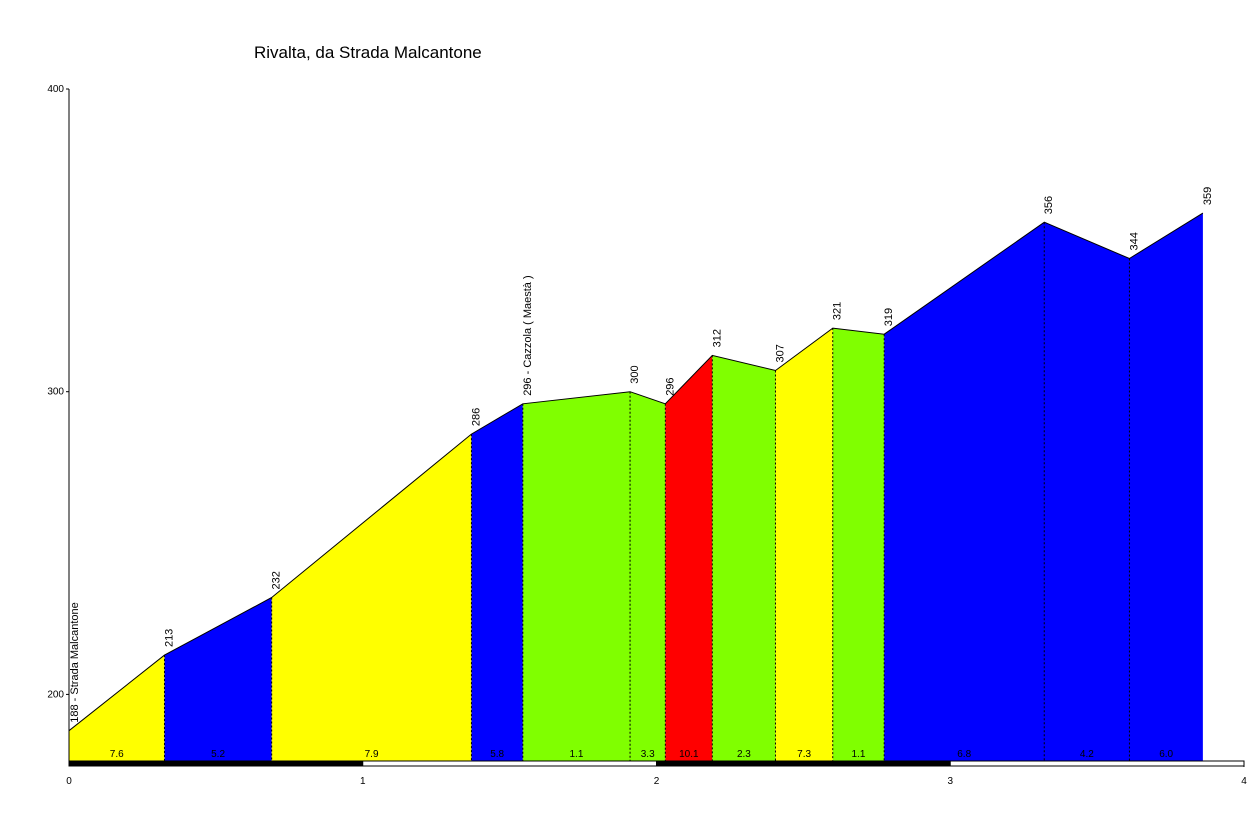 This screenshot has width=1260, height=827. What do you see at coordinates (1166, 754) in the screenshot?
I see `gradient-label-12: 6.0` at bounding box center [1166, 754].